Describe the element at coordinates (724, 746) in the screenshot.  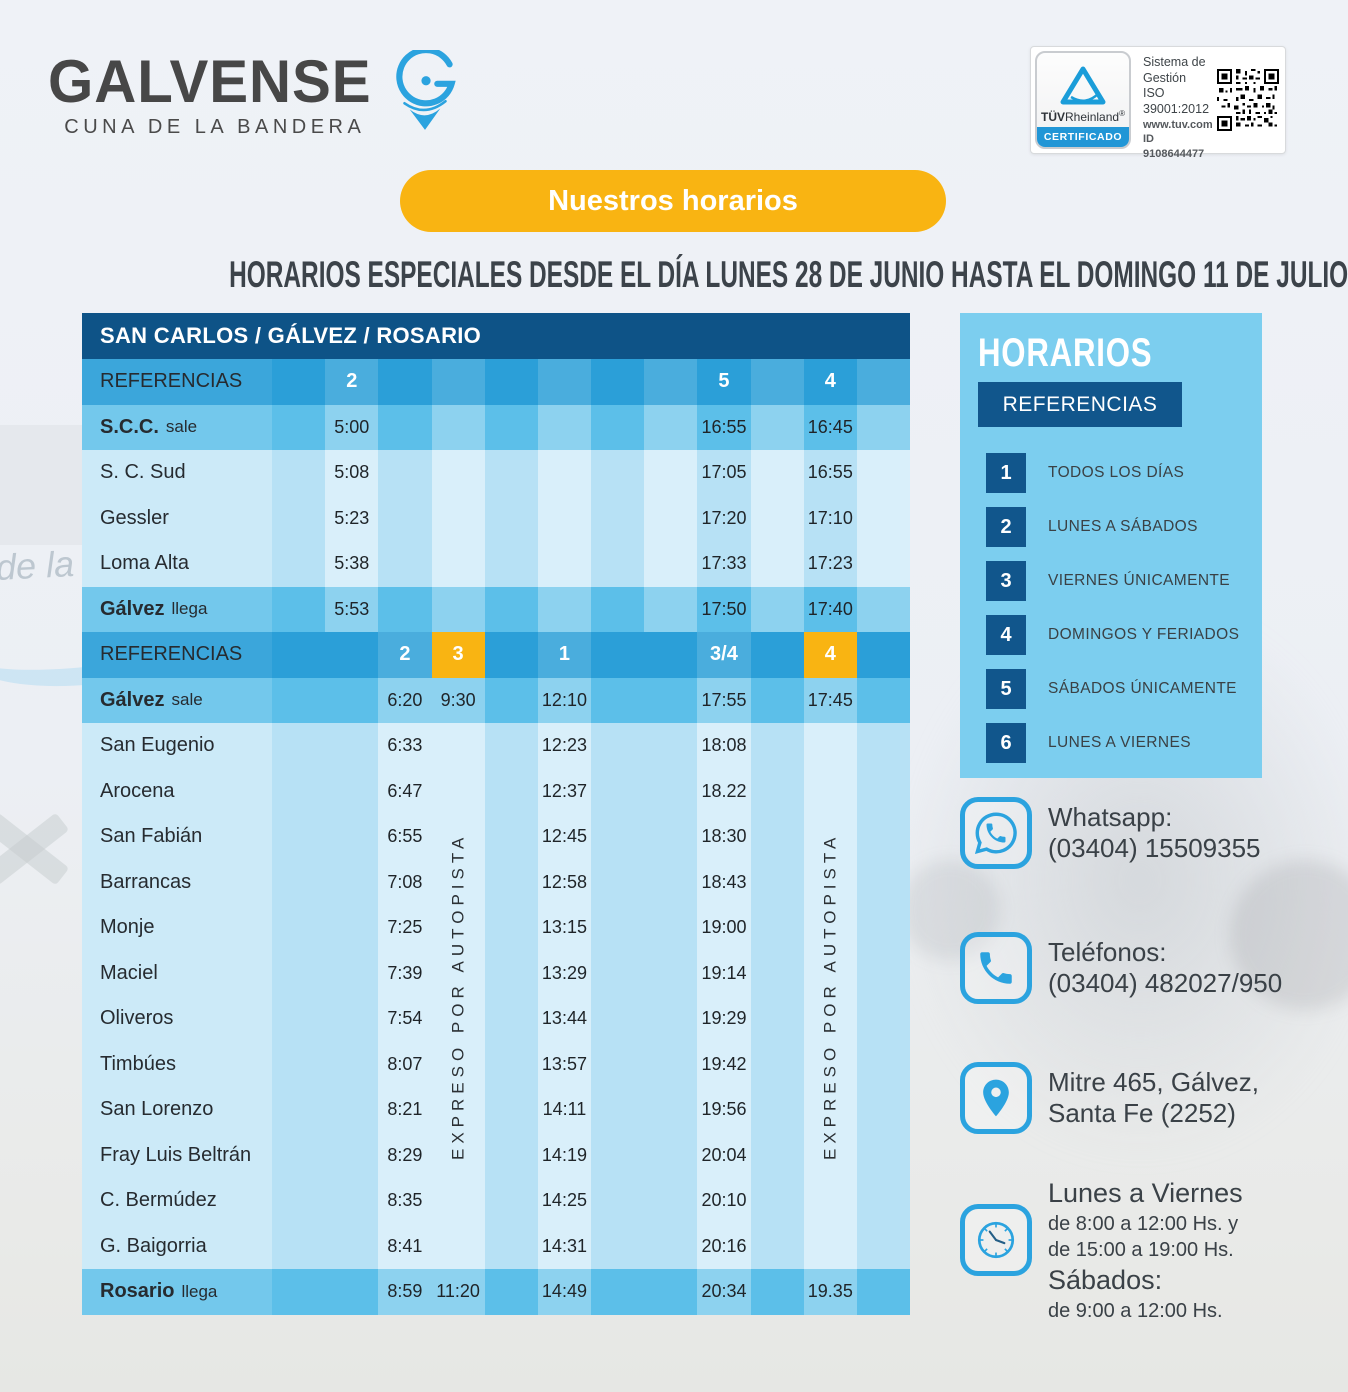
I see `time-cell: 18:08` at that location.